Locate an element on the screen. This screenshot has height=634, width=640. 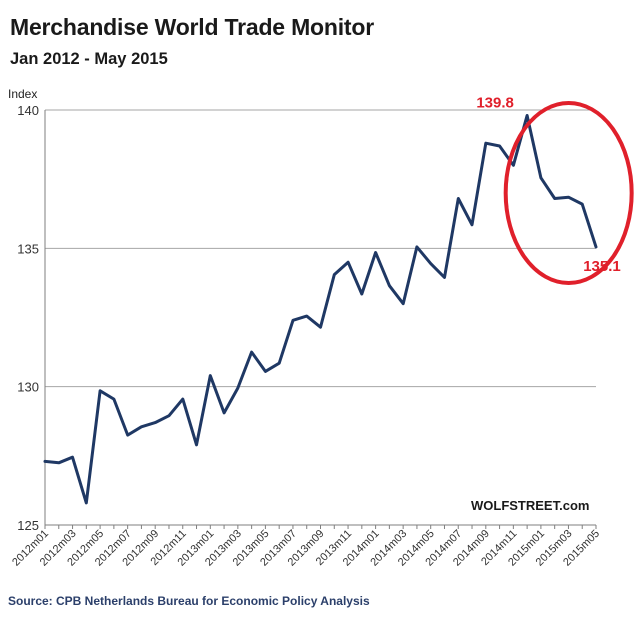
y-tick-label: 130 is located at coordinates (28, 387).